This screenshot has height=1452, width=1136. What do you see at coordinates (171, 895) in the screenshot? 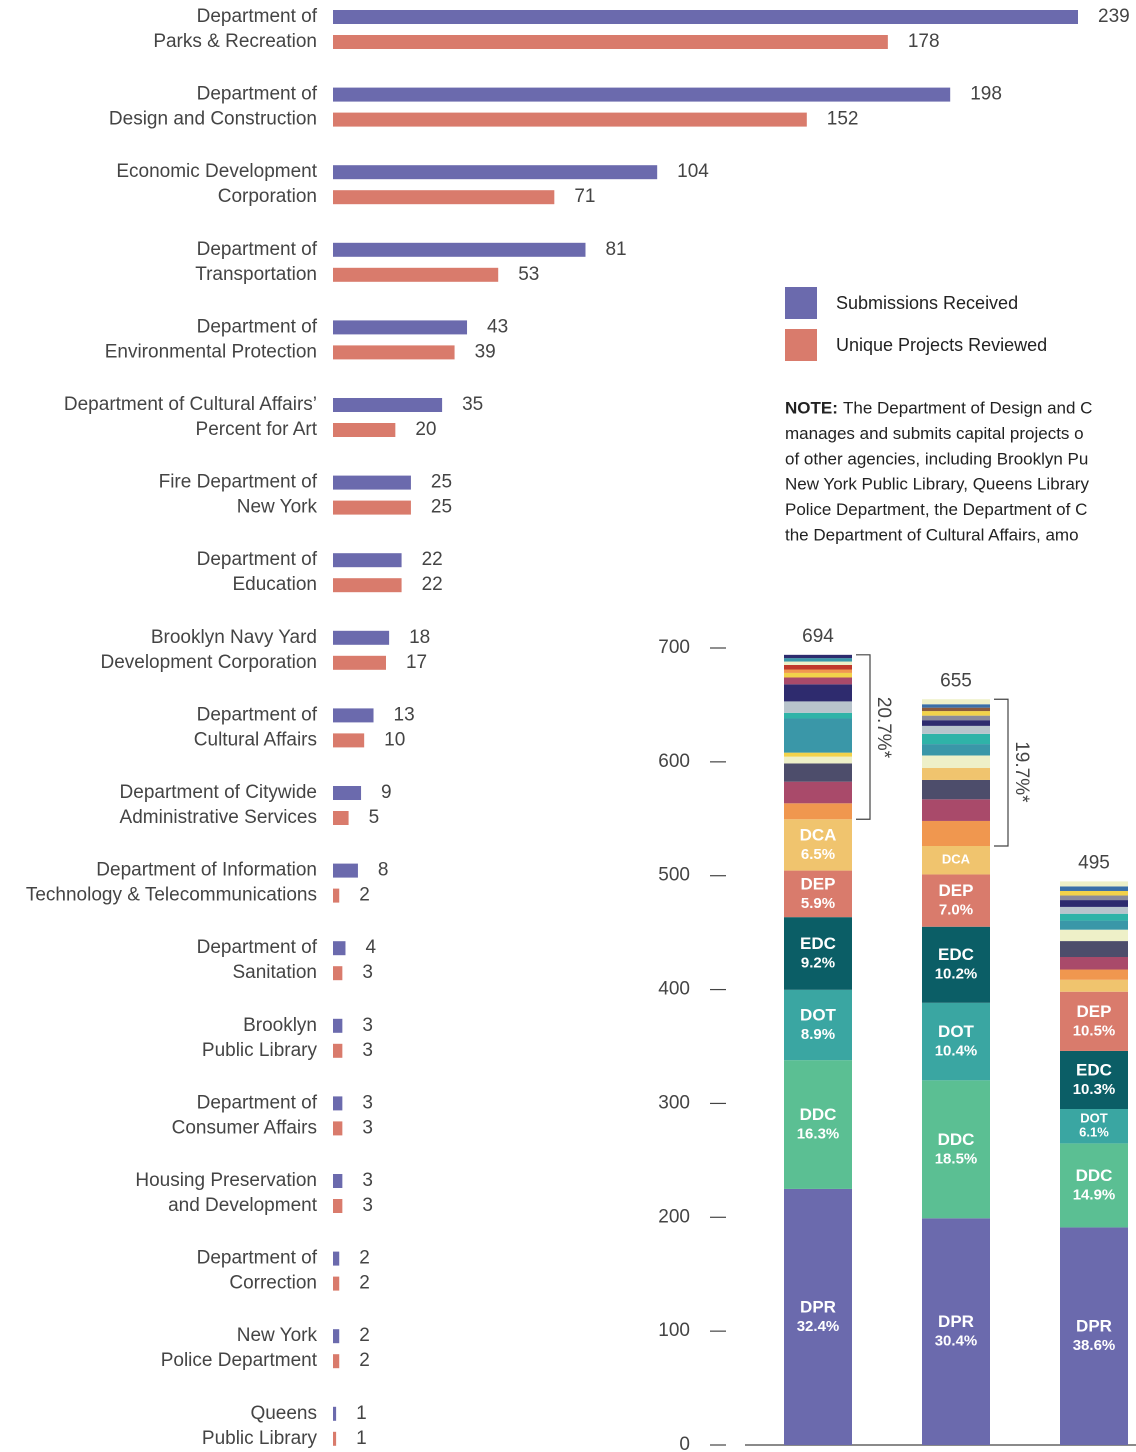
I see `category-label: Technology & Telecommunications` at bounding box center [171, 895].